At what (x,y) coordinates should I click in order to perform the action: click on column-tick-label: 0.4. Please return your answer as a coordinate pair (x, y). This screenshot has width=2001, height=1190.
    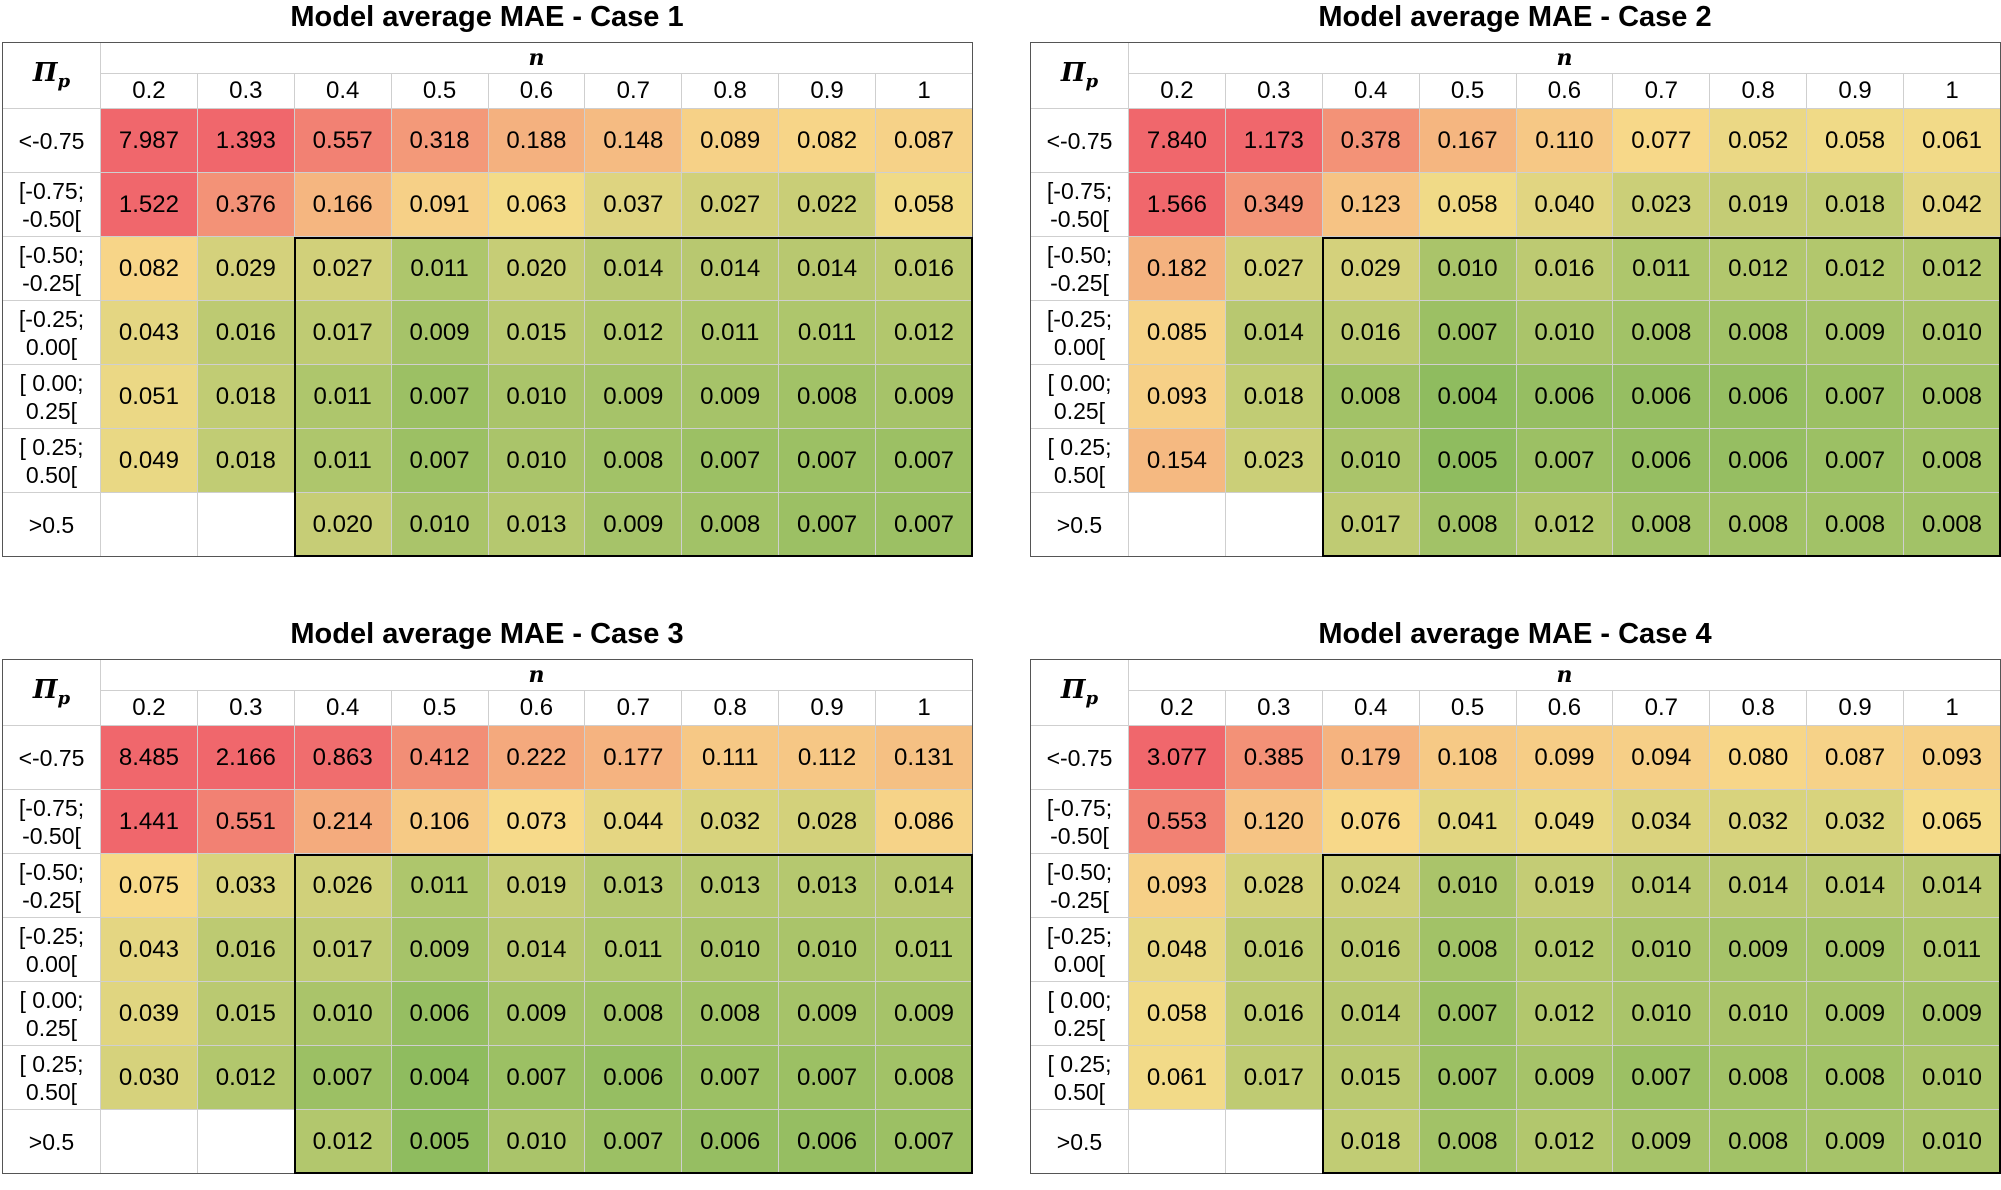
    Looking at the image, I should click on (1370, 91).